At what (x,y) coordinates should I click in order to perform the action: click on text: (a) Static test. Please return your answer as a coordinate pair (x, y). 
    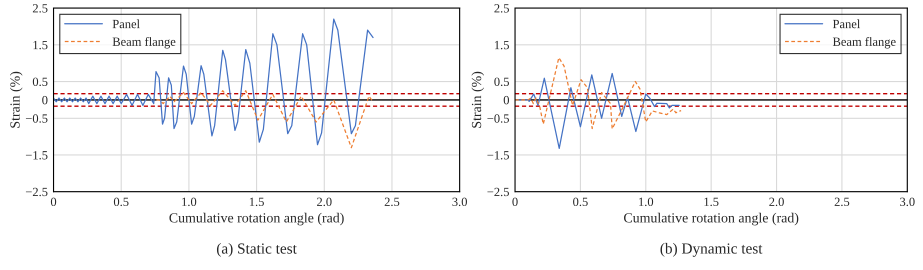
    Looking at the image, I should click on (256, 249).